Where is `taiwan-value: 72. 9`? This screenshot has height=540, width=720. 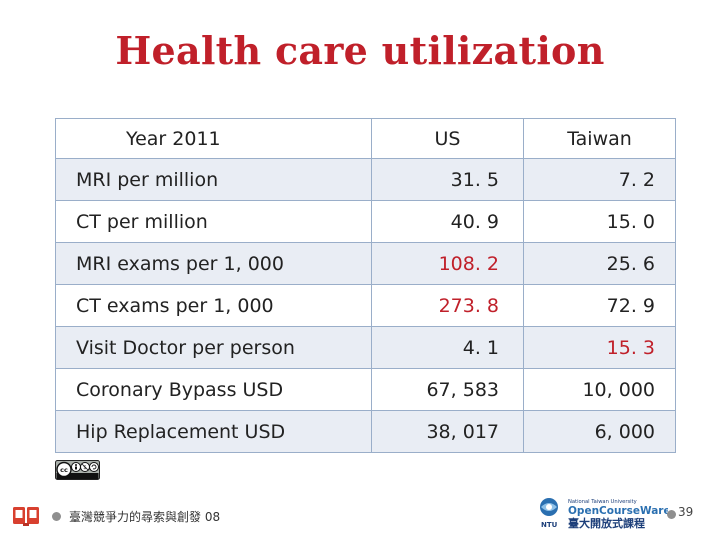
taiwan-value: 72. 9 is located at coordinates (599, 305).